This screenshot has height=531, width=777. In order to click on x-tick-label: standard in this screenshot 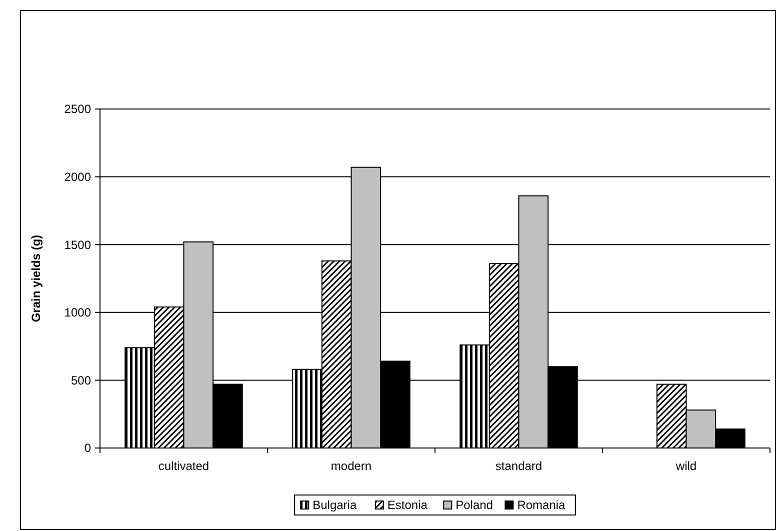, I will do `click(518, 466)`.